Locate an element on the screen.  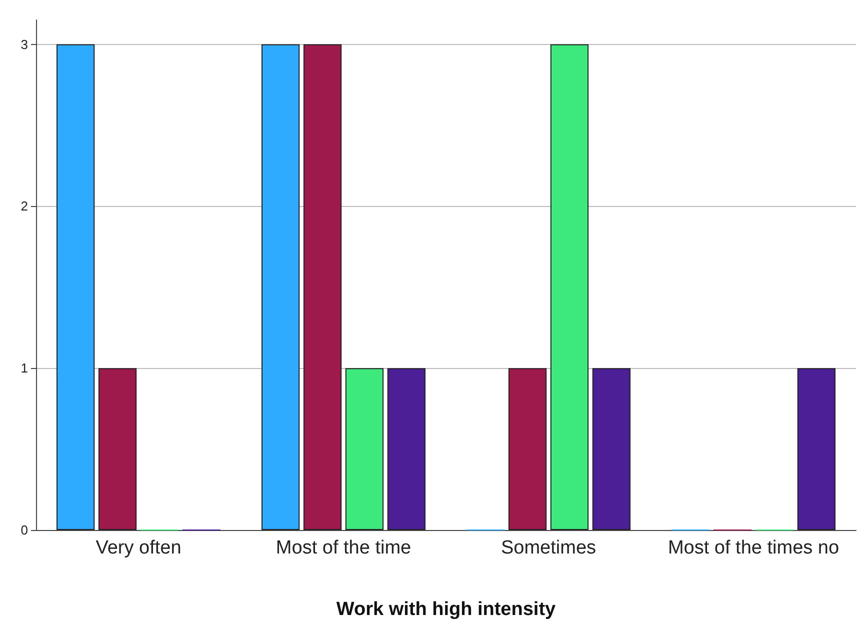
x-tick-label: Most of the time is located at coordinates (344, 548).